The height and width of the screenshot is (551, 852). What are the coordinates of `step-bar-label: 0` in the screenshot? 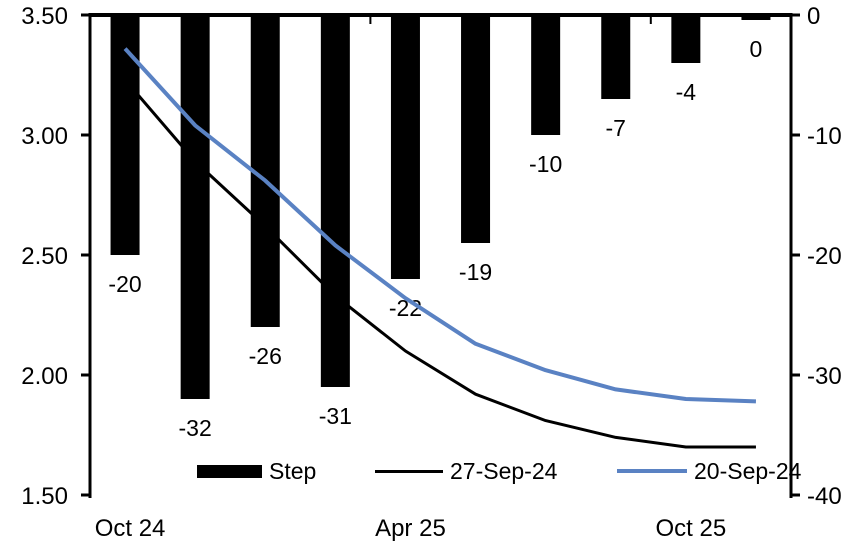 It's located at (756, 49).